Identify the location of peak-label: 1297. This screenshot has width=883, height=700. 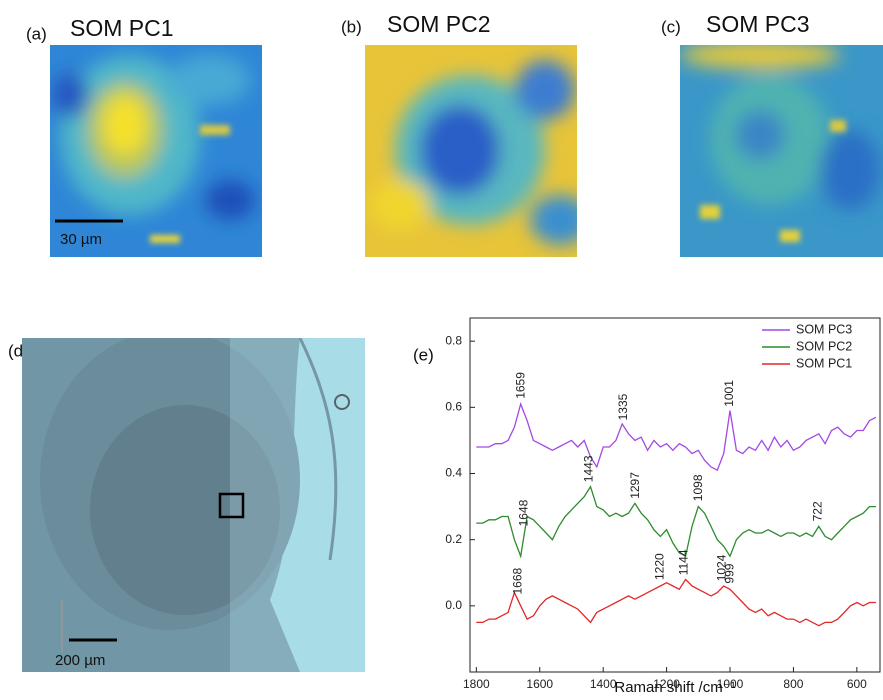
(635, 485).